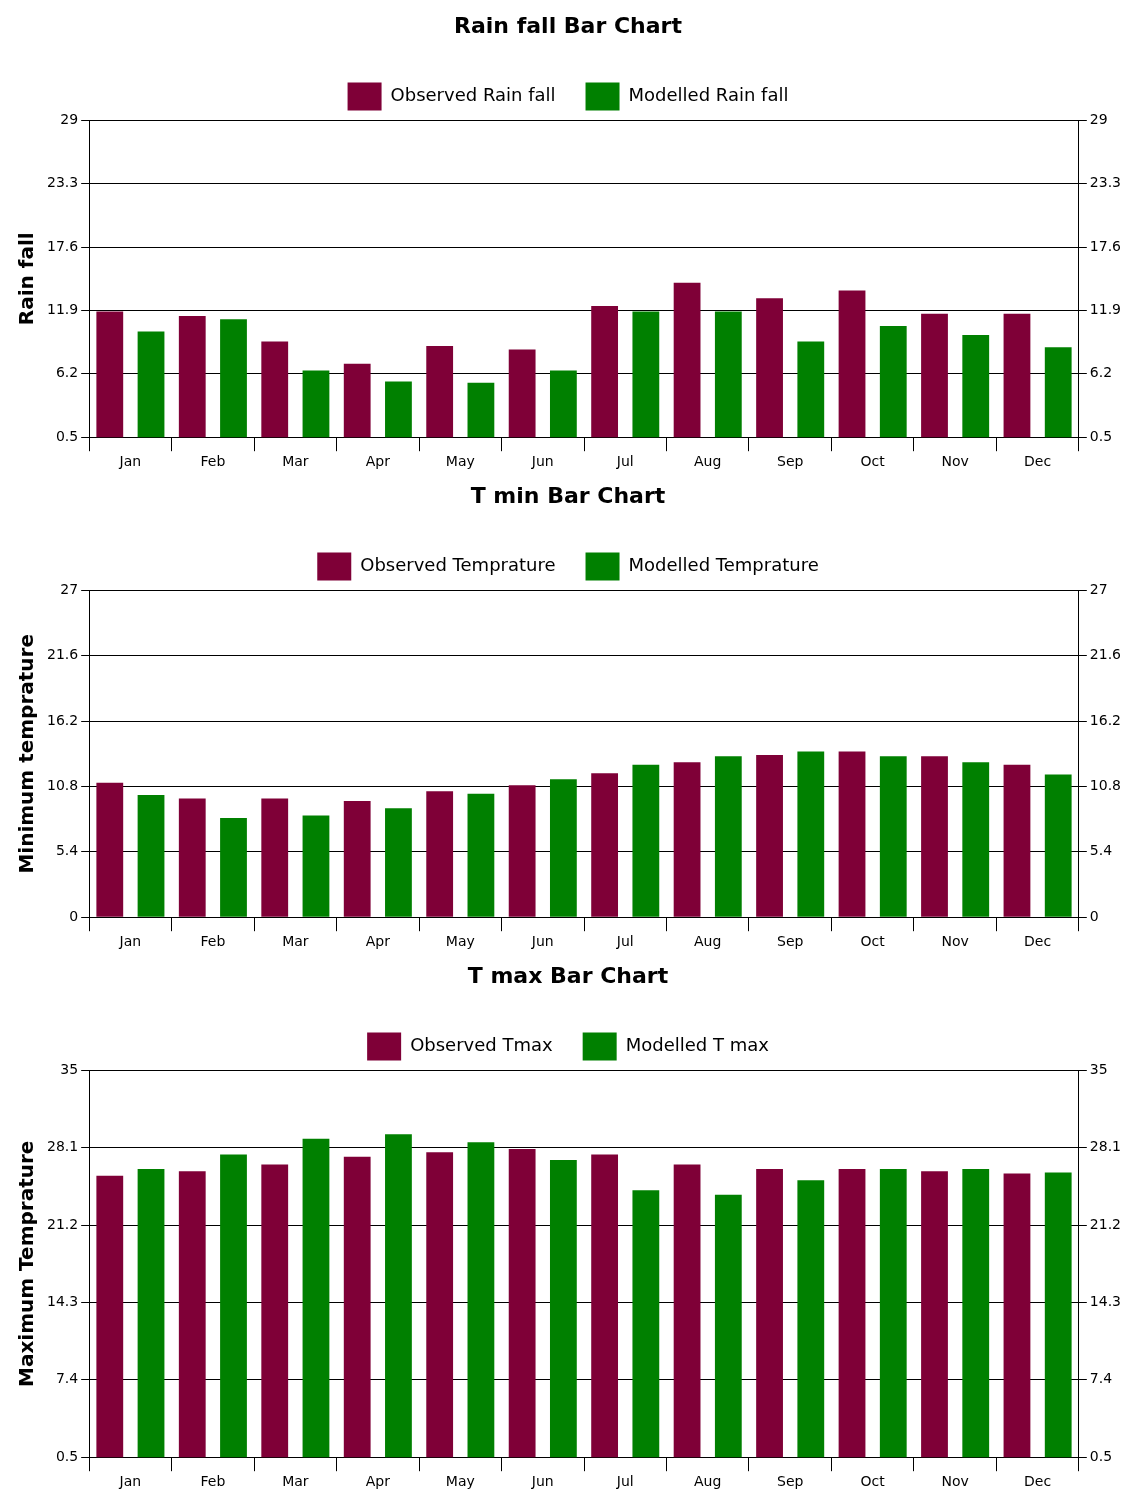 The width and height of the screenshot is (1142, 1501). Describe the element at coordinates (1105, 654) in the screenshot. I see `y2-tick-label: 21.6` at that location.